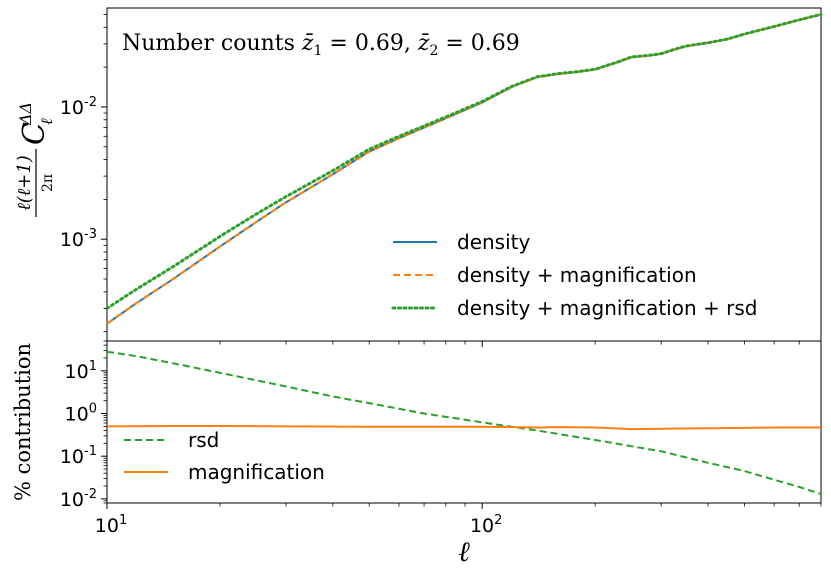 Image resolution: width=831 pixels, height=574 pixels. I want to click on legend-label-bottom-0: rsd, so click(203, 440).